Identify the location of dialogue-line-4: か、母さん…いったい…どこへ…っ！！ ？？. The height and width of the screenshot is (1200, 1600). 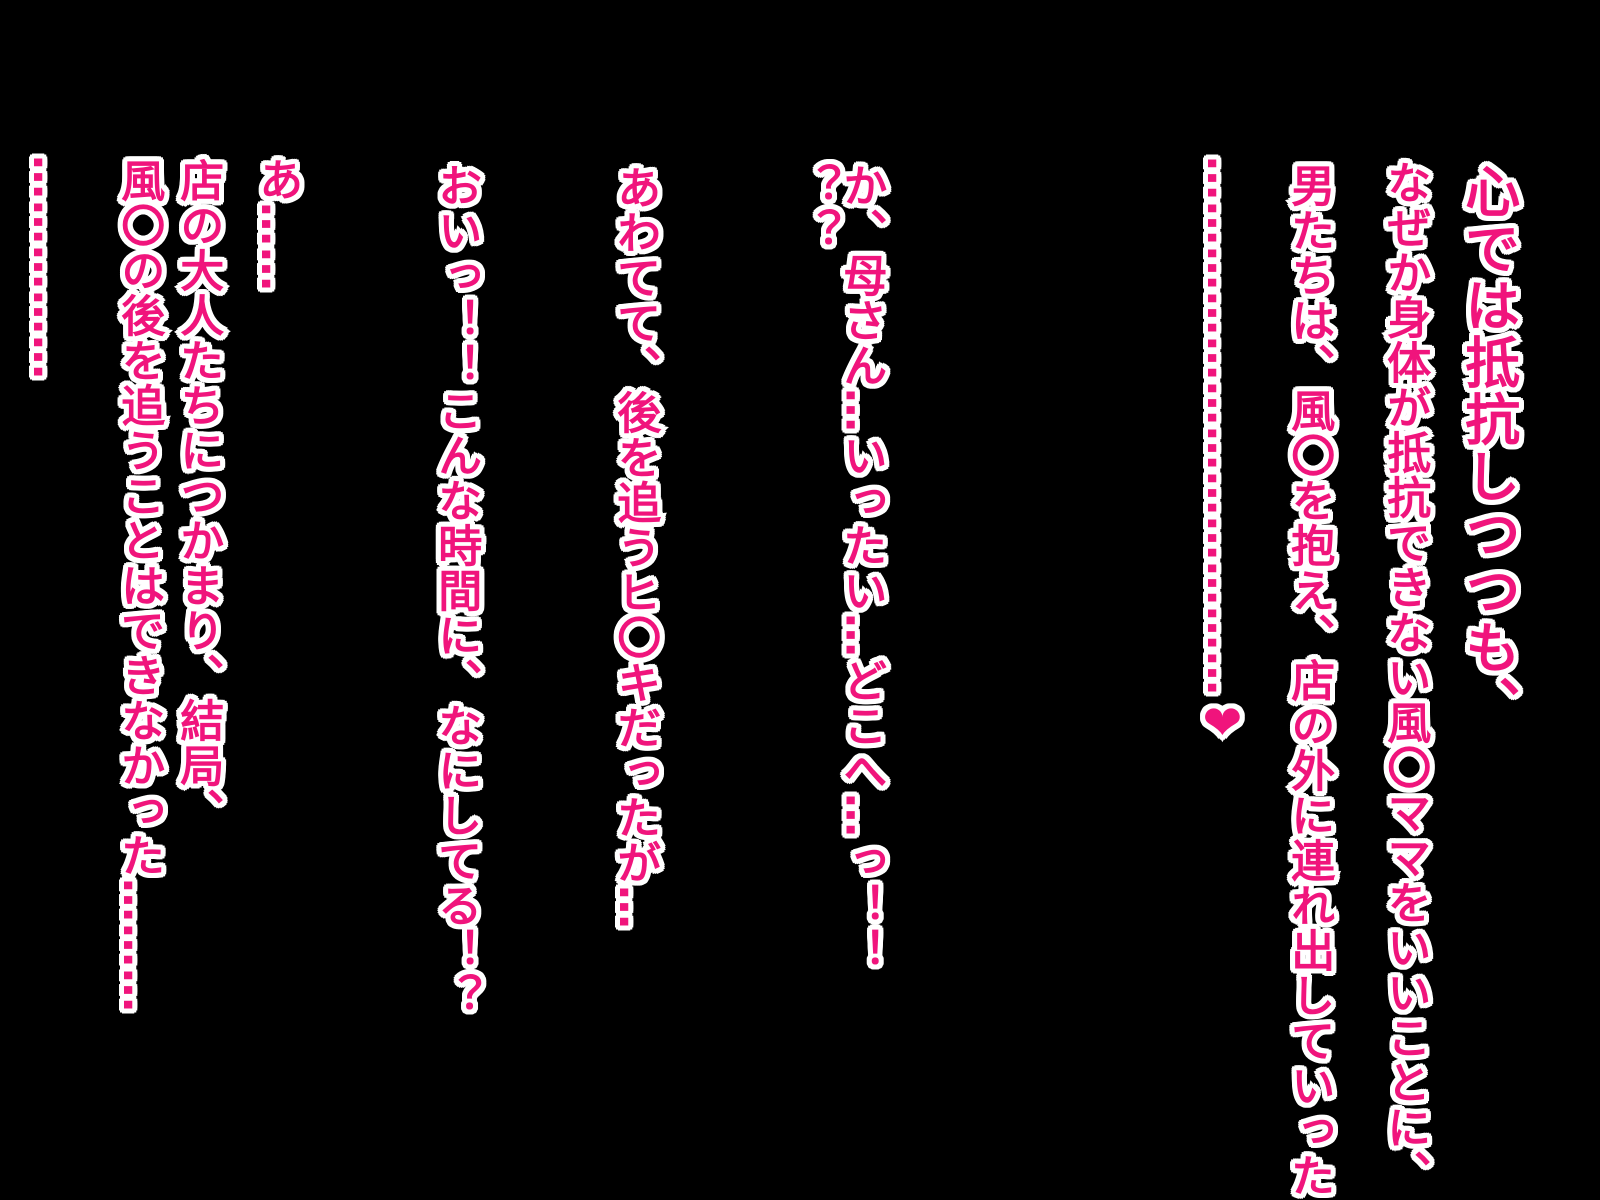
(838, 568).